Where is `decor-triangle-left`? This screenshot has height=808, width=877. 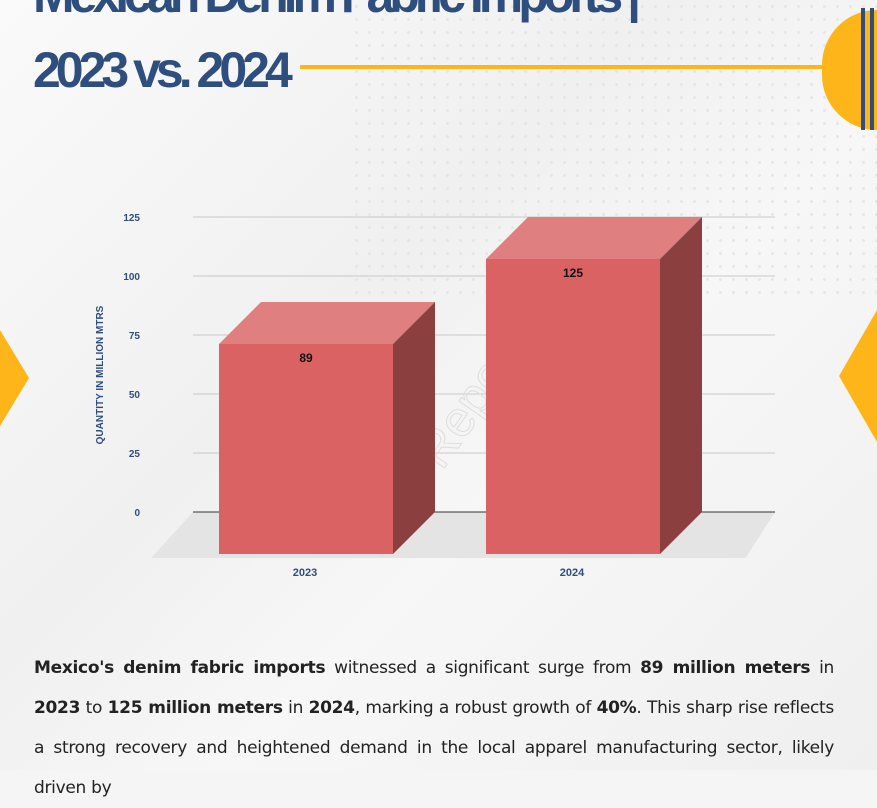 decor-triangle-left is located at coordinates (14, 378).